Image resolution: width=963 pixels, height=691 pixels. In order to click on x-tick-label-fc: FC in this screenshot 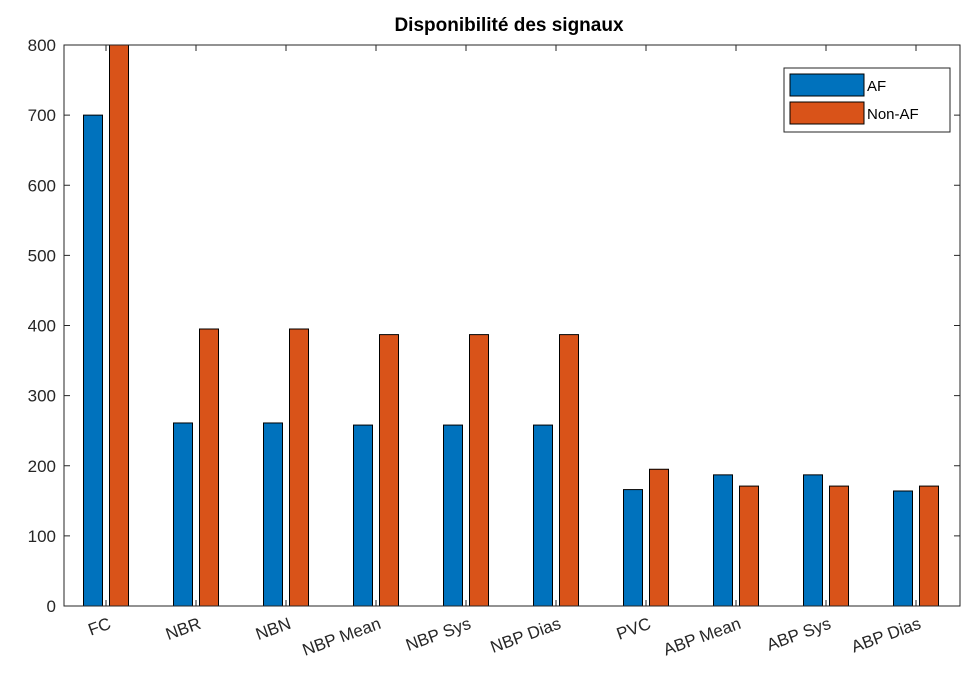, I will do `click(100, 627)`.